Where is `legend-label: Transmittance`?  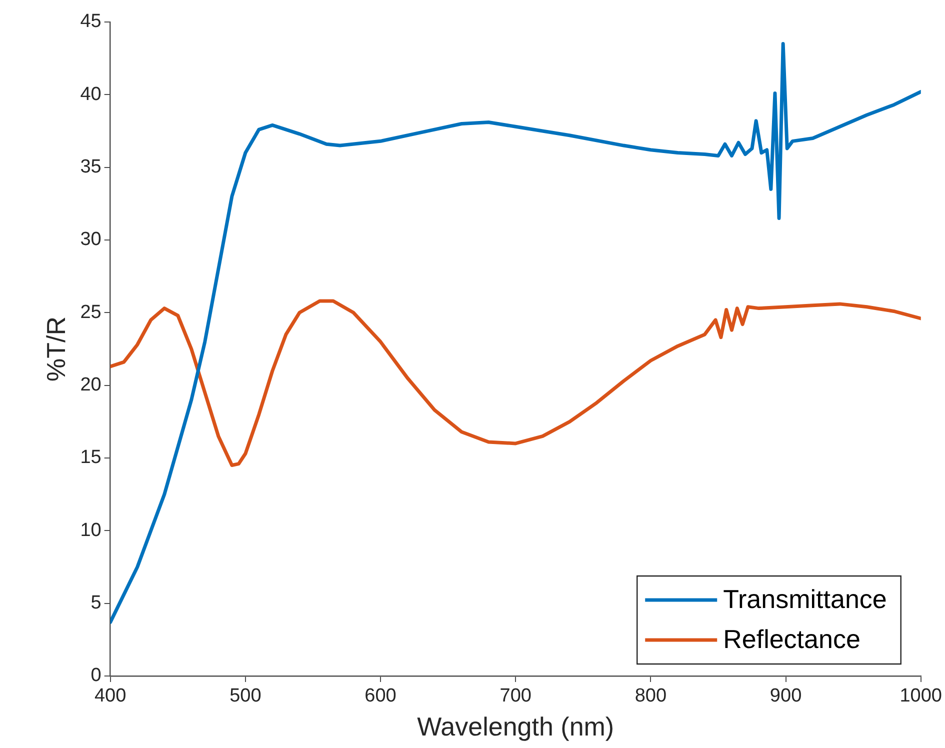
legend-label: Transmittance is located at coordinates (805, 599).